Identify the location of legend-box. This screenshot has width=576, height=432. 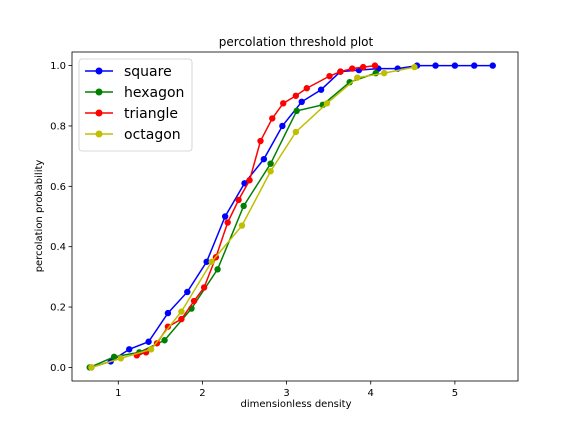
(135, 105).